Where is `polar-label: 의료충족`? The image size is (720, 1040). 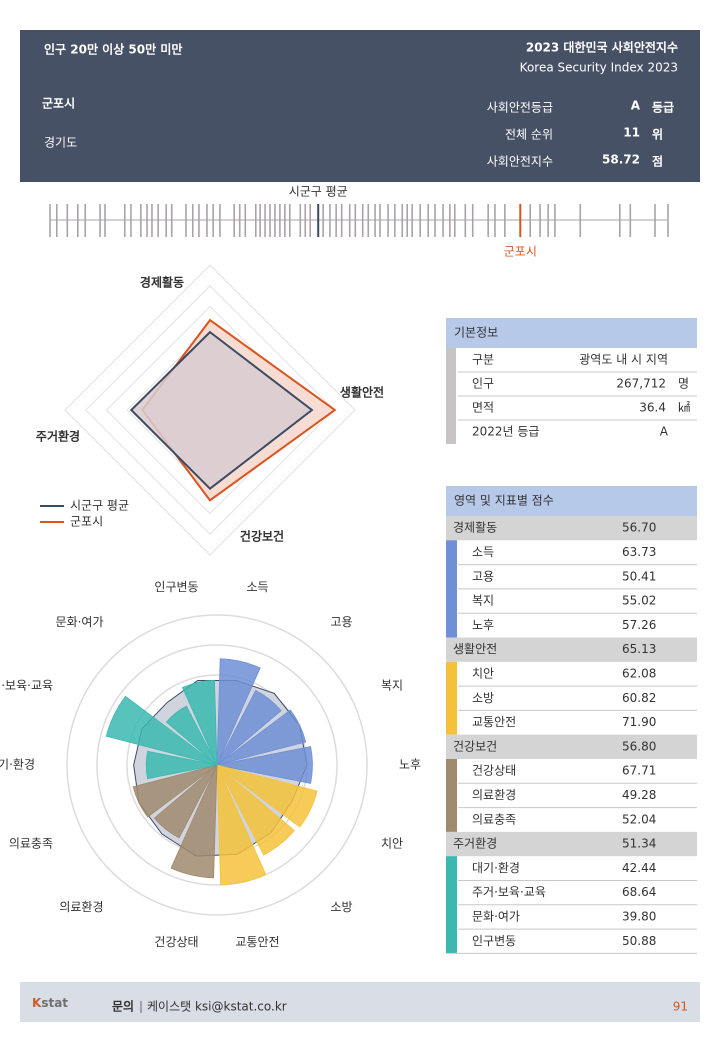
polar-label: 의료충족 is located at coordinates (31, 843).